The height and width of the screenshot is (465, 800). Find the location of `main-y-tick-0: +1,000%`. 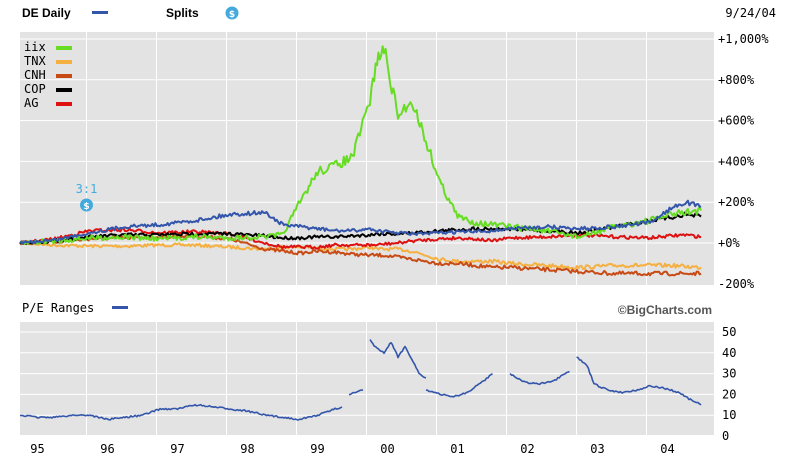

main-y-tick-0: +1,000% is located at coordinates (743, 39).